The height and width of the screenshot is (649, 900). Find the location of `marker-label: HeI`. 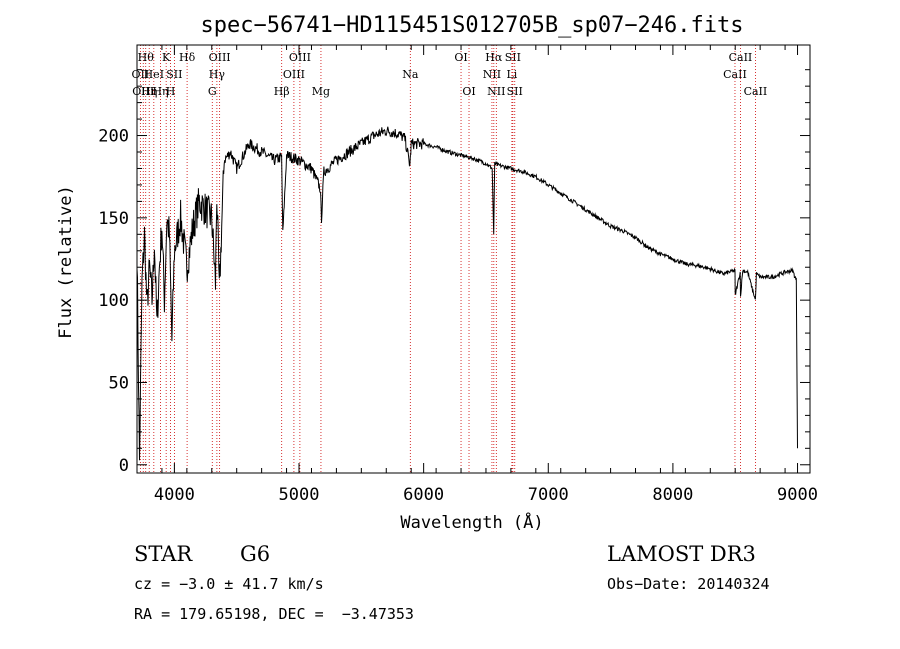

marker-label: HeI is located at coordinates (154, 74).